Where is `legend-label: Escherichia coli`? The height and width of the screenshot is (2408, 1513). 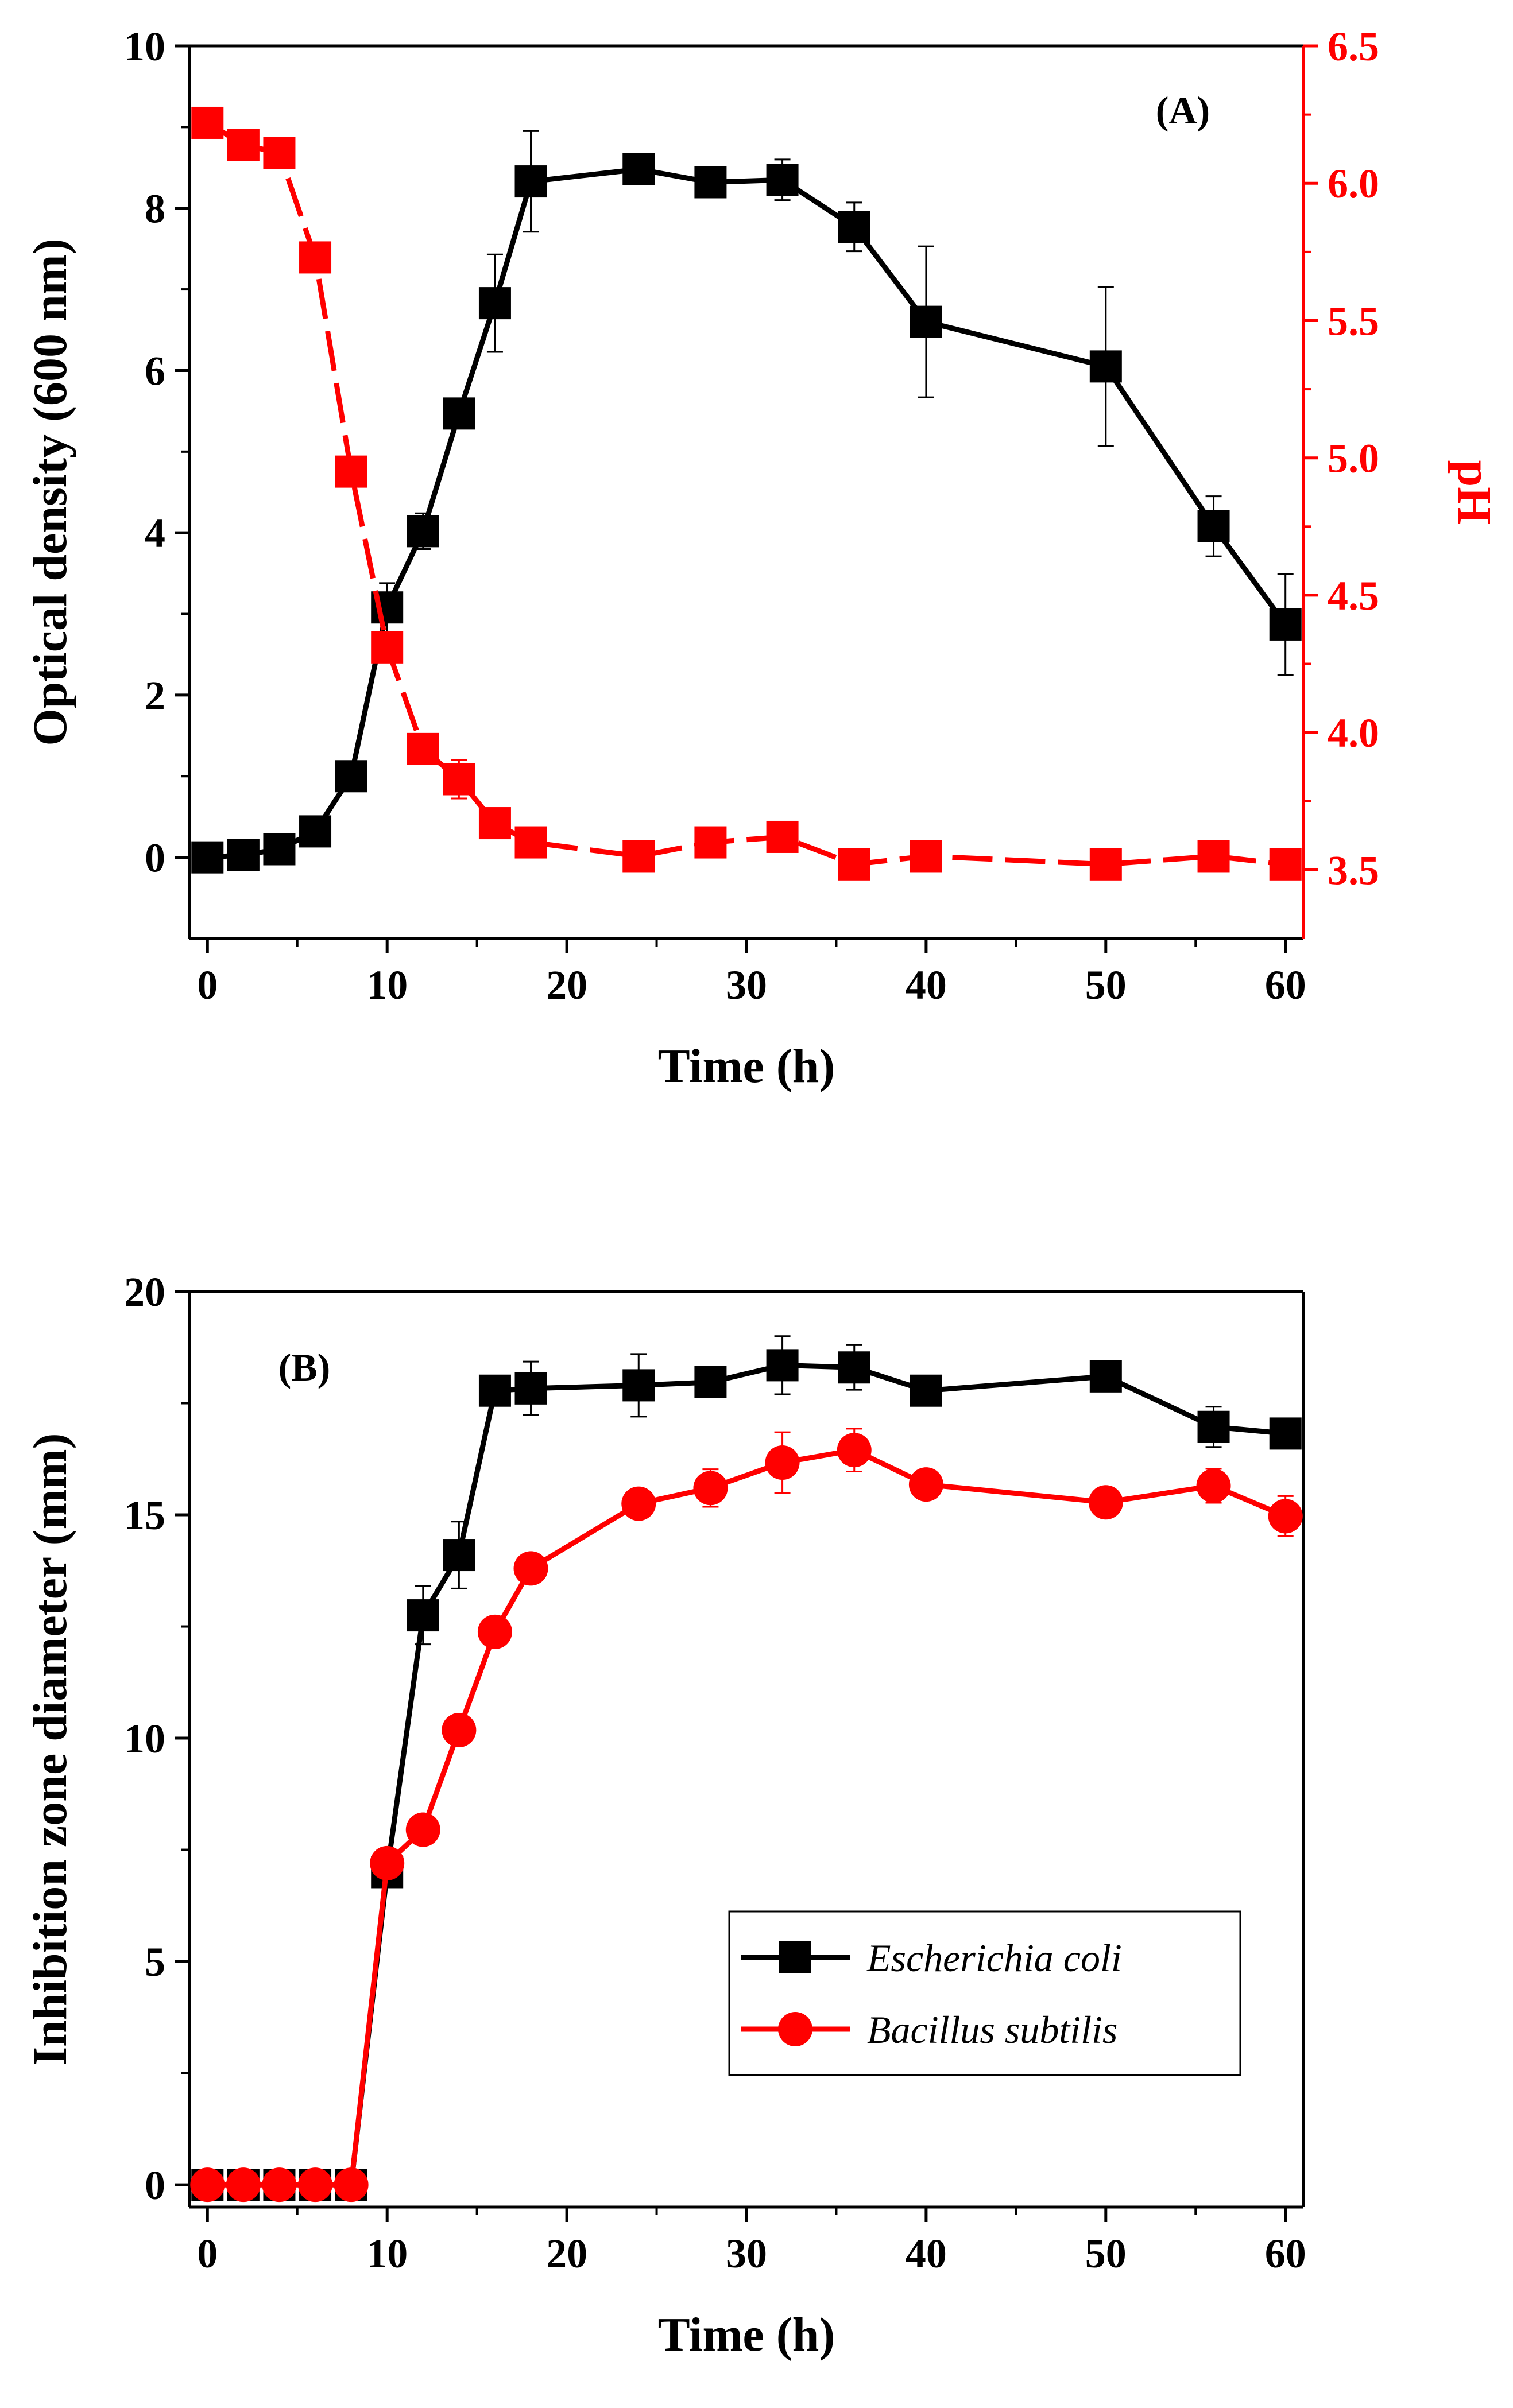
legend-label: Escherichia coli is located at coordinates (994, 1958).